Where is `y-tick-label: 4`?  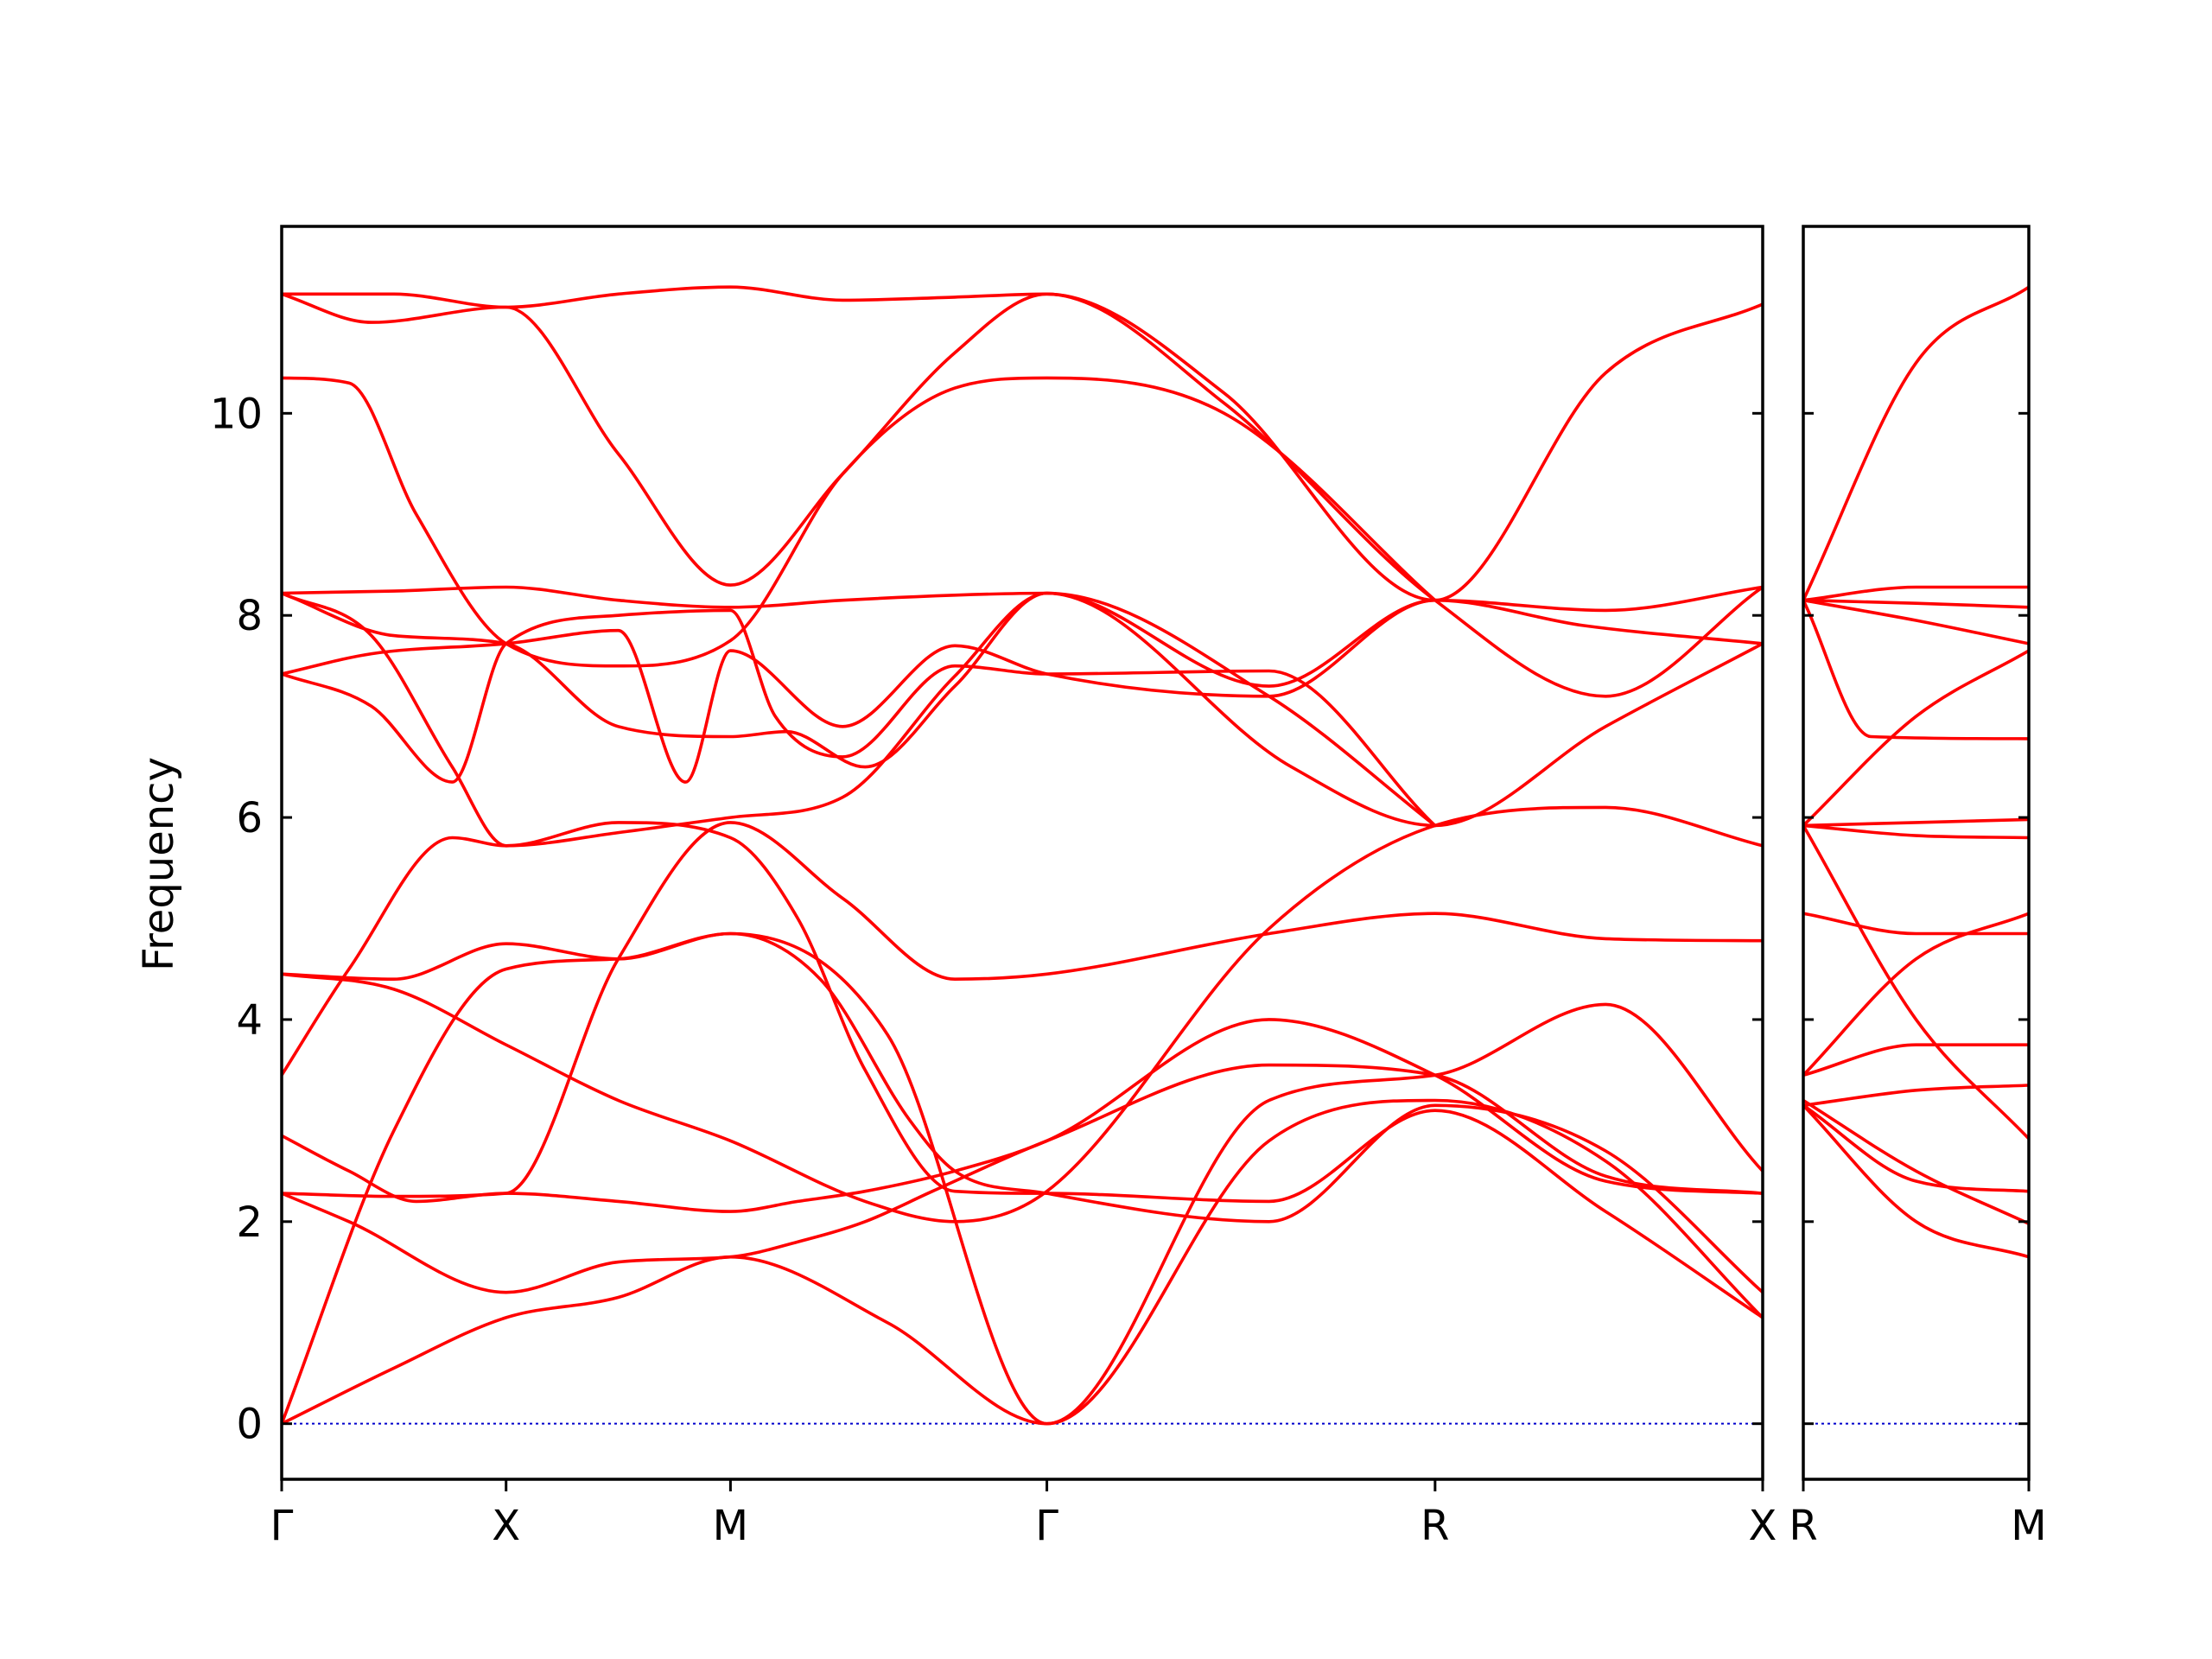 y-tick-label: 4 is located at coordinates (249, 1021).